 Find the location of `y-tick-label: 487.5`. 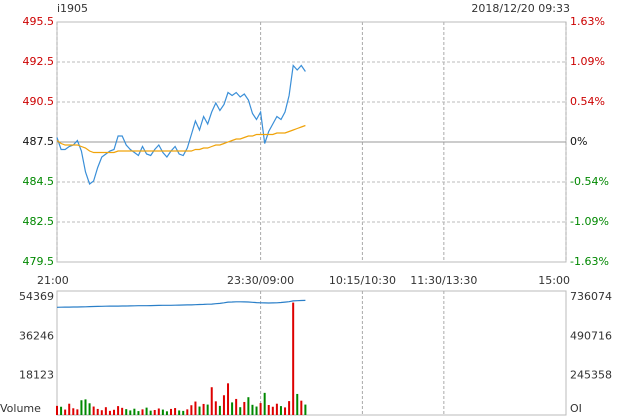

y-tick-label: 487.5 is located at coordinates (39, 141).